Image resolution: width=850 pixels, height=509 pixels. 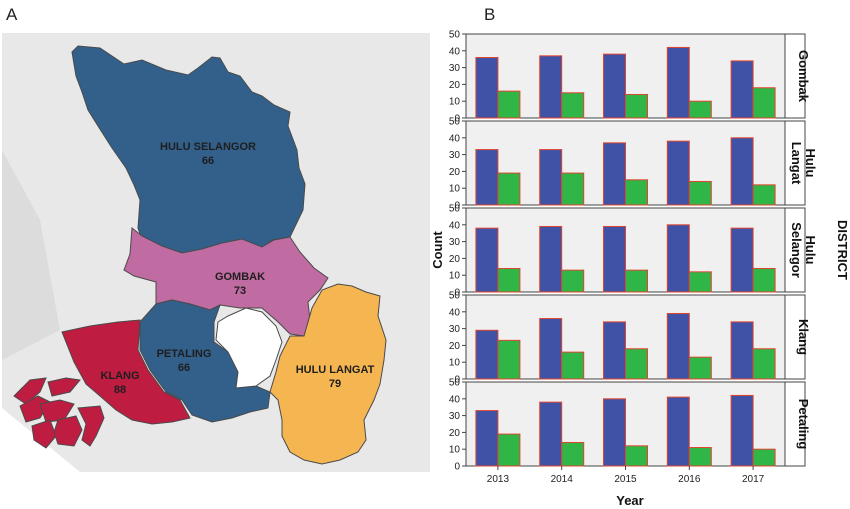 What do you see at coordinates (803, 250) in the screenshot?
I see `facet-strip-label: HuluSelangor` at bounding box center [803, 250].